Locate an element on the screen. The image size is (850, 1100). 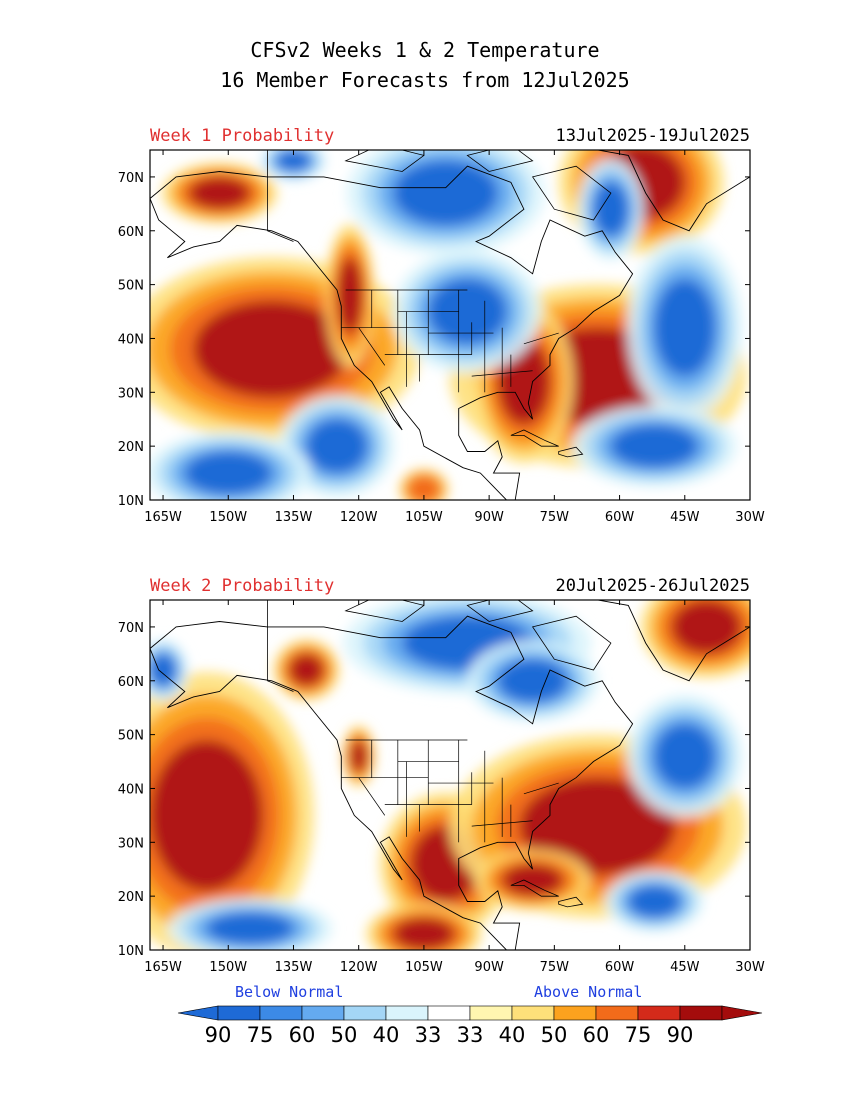
week-1-probability-label: Week 1 Probability is located at coordinates (242, 136).